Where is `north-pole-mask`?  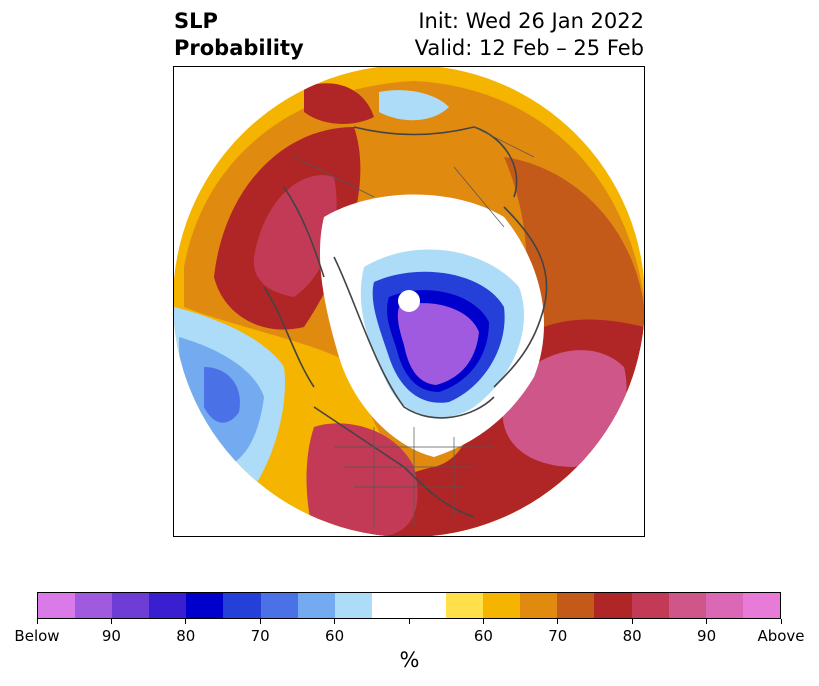
north-pole-mask is located at coordinates (409, 301).